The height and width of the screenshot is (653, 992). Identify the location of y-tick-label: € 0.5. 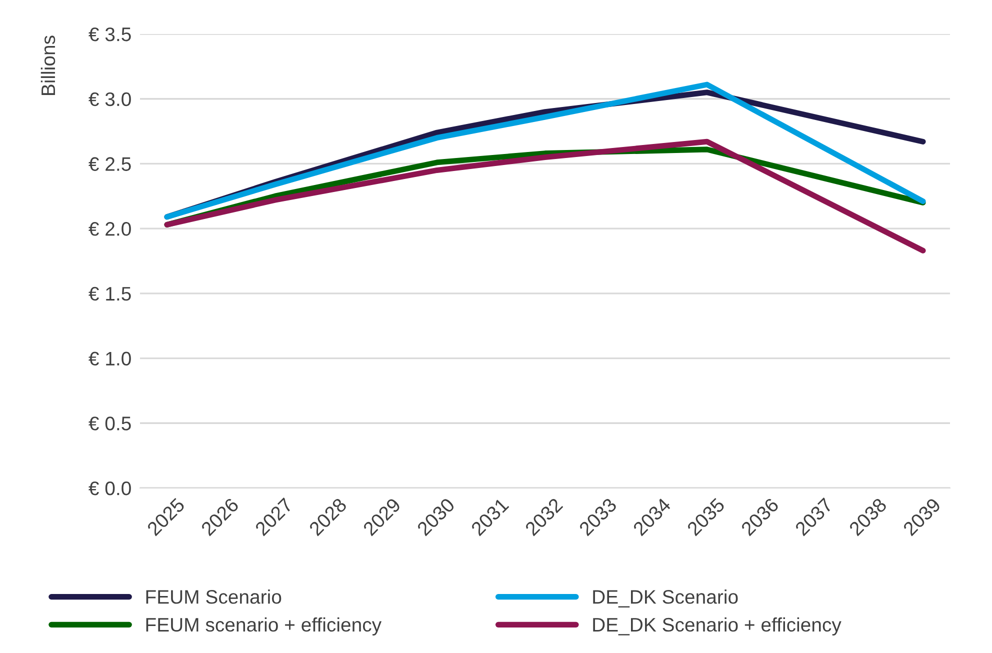
(109, 423).